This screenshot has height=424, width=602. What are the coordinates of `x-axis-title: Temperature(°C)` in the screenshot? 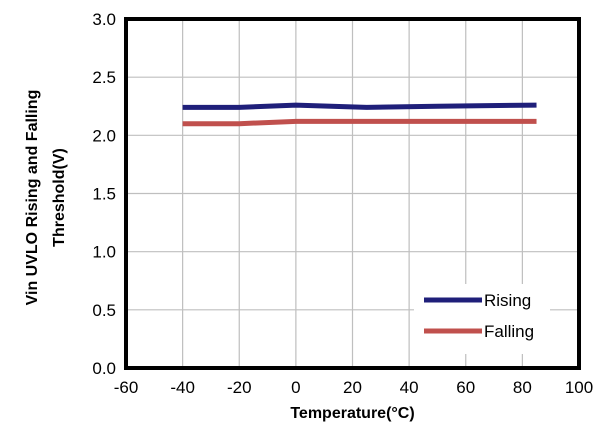 It's located at (352, 413).